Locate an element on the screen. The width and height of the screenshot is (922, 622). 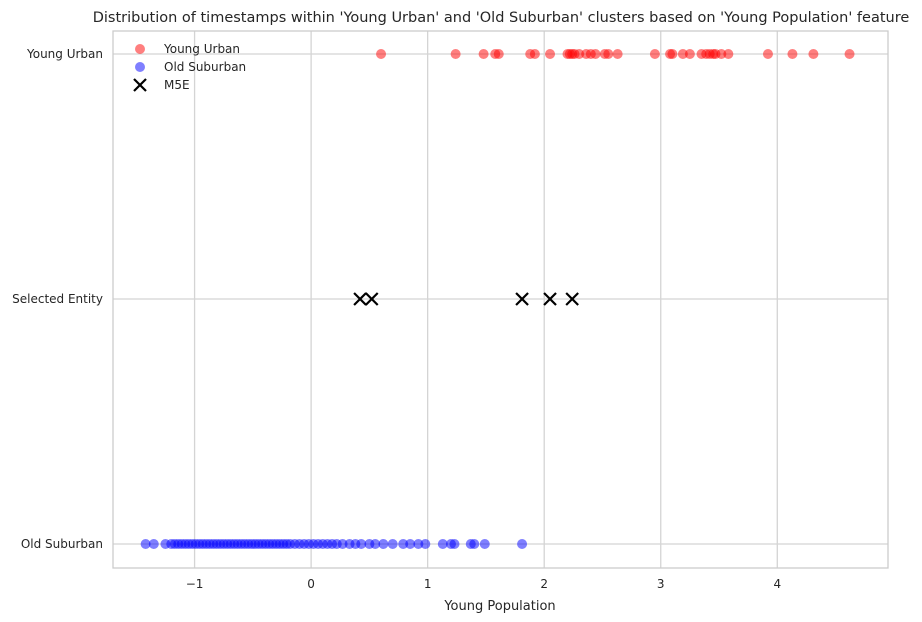
y-tick-label: Young Urban is located at coordinates (64, 54).